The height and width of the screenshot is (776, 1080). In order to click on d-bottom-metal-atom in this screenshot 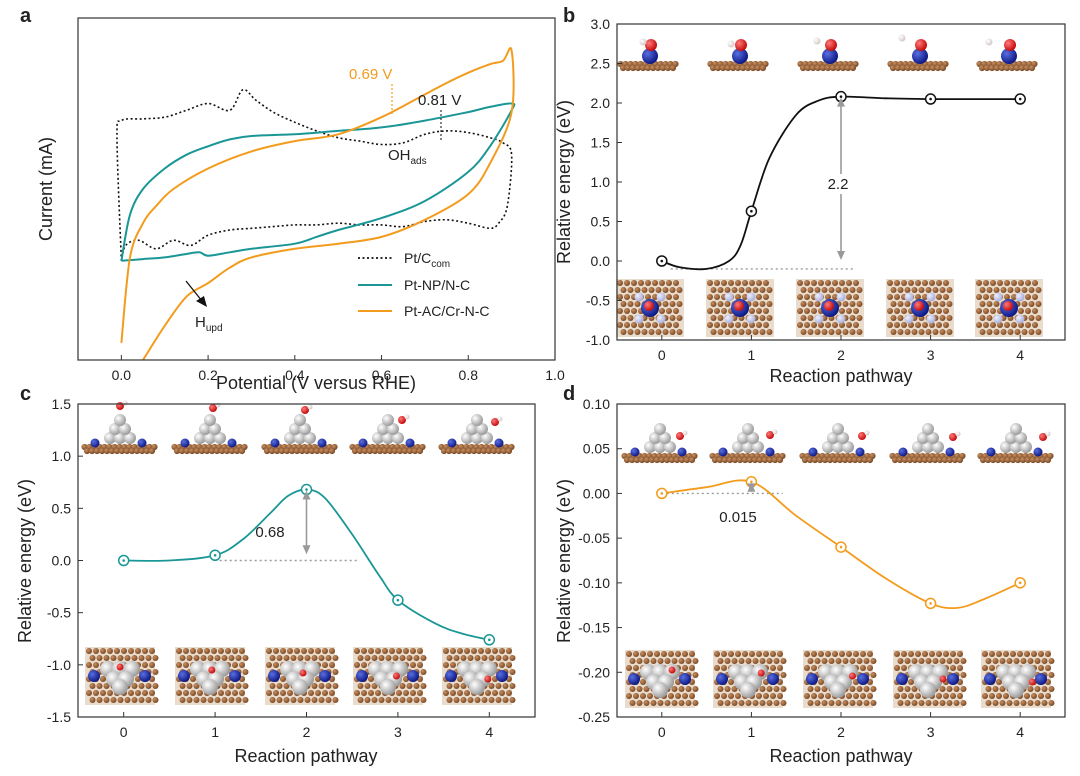, I will do `click(1041, 679)`.